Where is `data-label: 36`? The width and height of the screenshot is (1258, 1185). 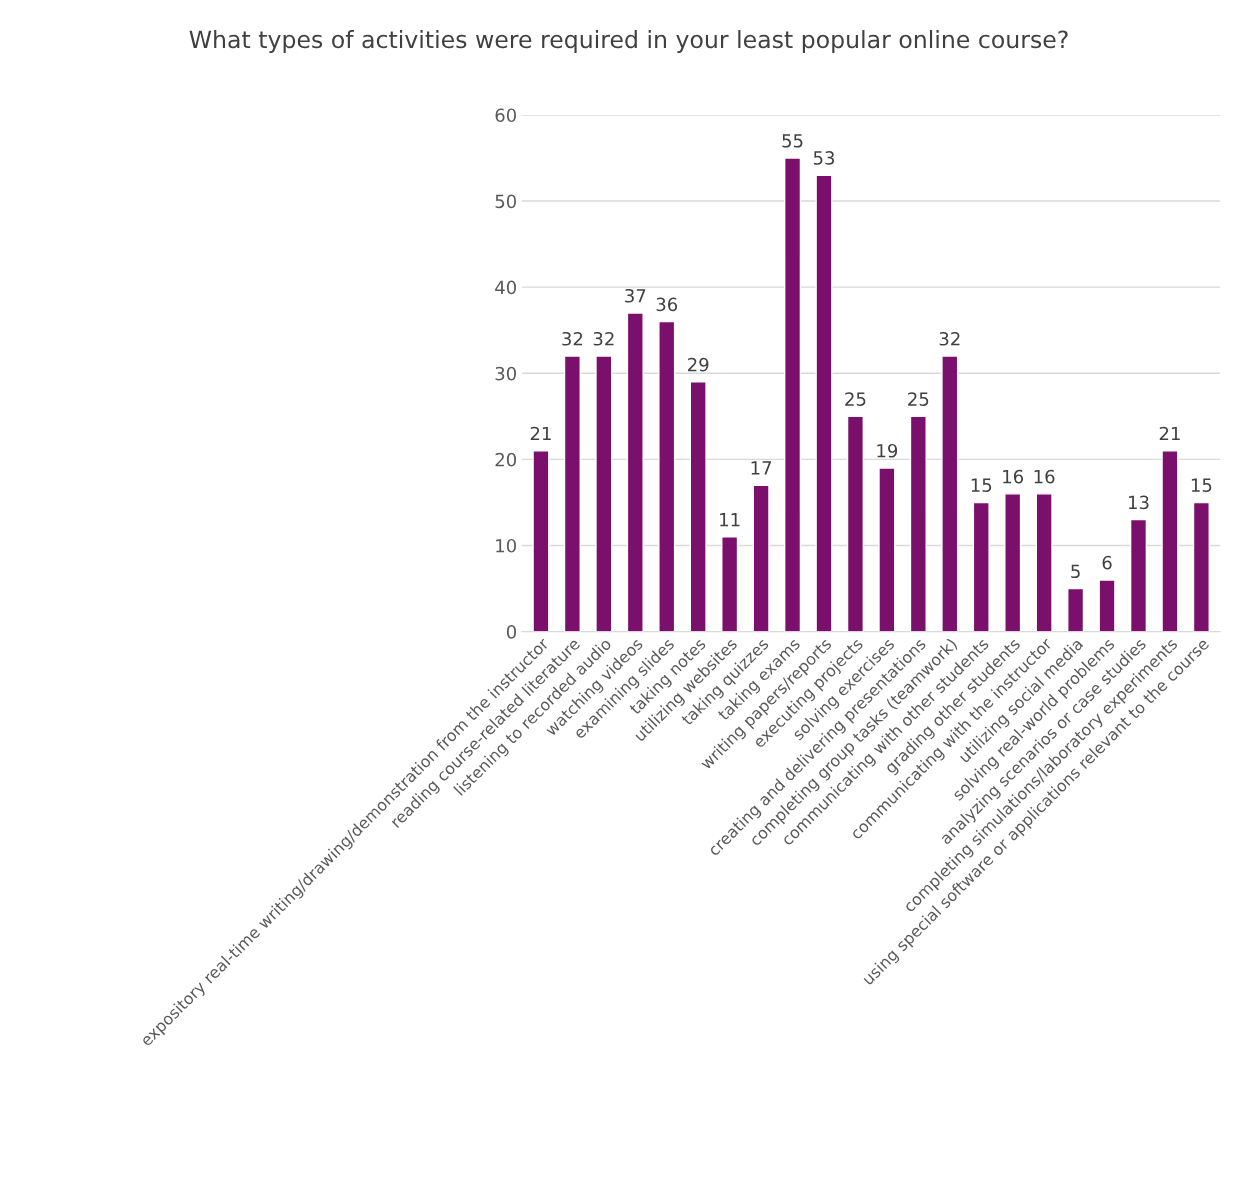 data-label: 36 is located at coordinates (667, 304).